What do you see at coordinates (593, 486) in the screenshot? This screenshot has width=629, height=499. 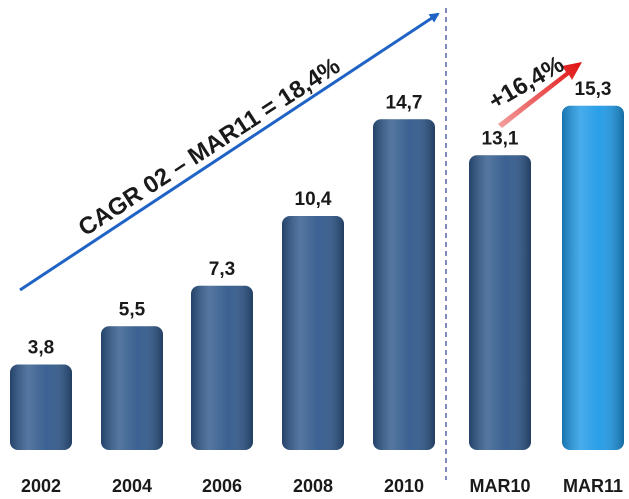 I see `x-tick-label: MAR11` at bounding box center [593, 486].